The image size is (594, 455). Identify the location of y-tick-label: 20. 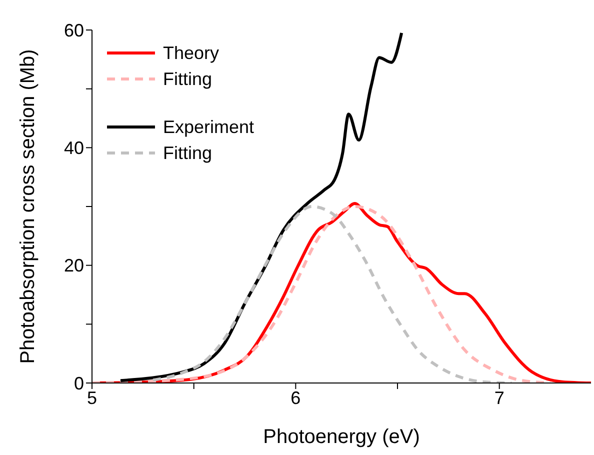
(74, 266).